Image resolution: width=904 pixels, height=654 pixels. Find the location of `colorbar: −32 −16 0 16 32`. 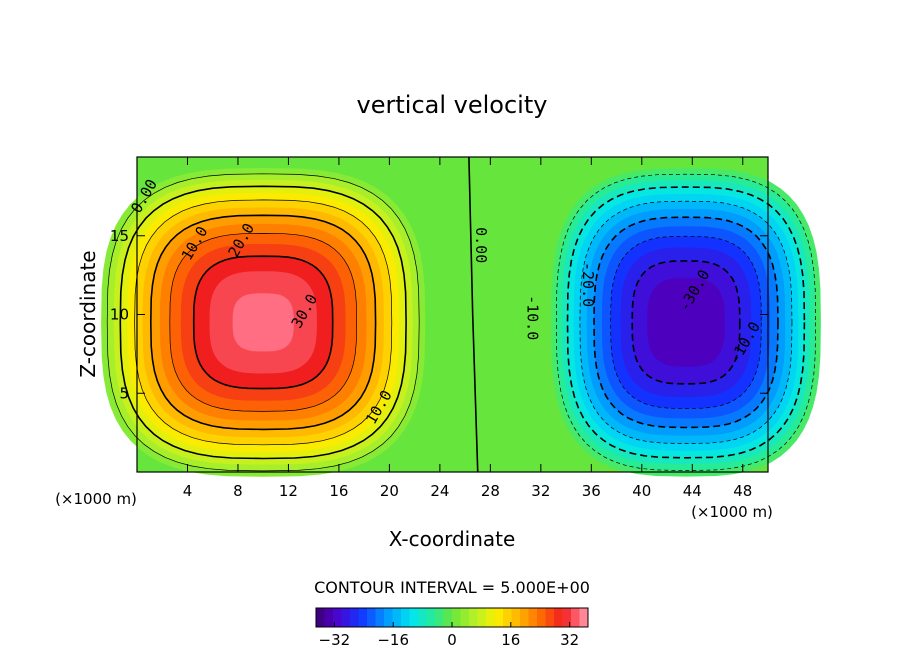

colorbar: −32 −16 0 16 32 is located at coordinates (452, 628).